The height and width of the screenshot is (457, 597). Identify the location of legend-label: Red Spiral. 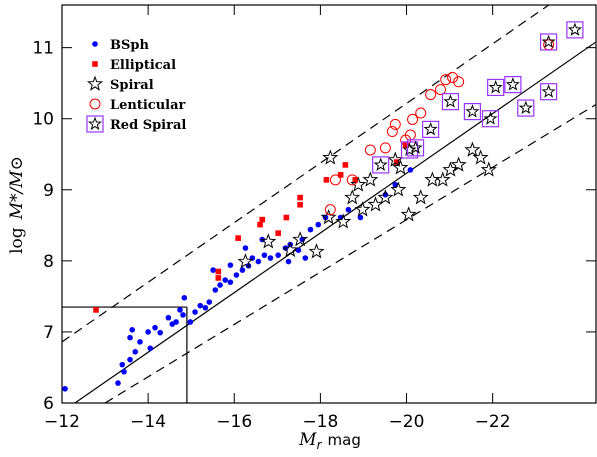
(148, 125).